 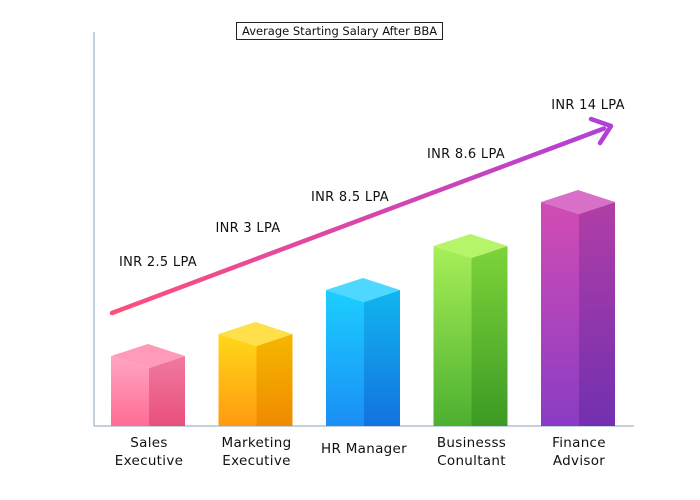 What do you see at coordinates (471, 461) in the screenshot?
I see `category-label: Conultant` at bounding box center [471, 461].